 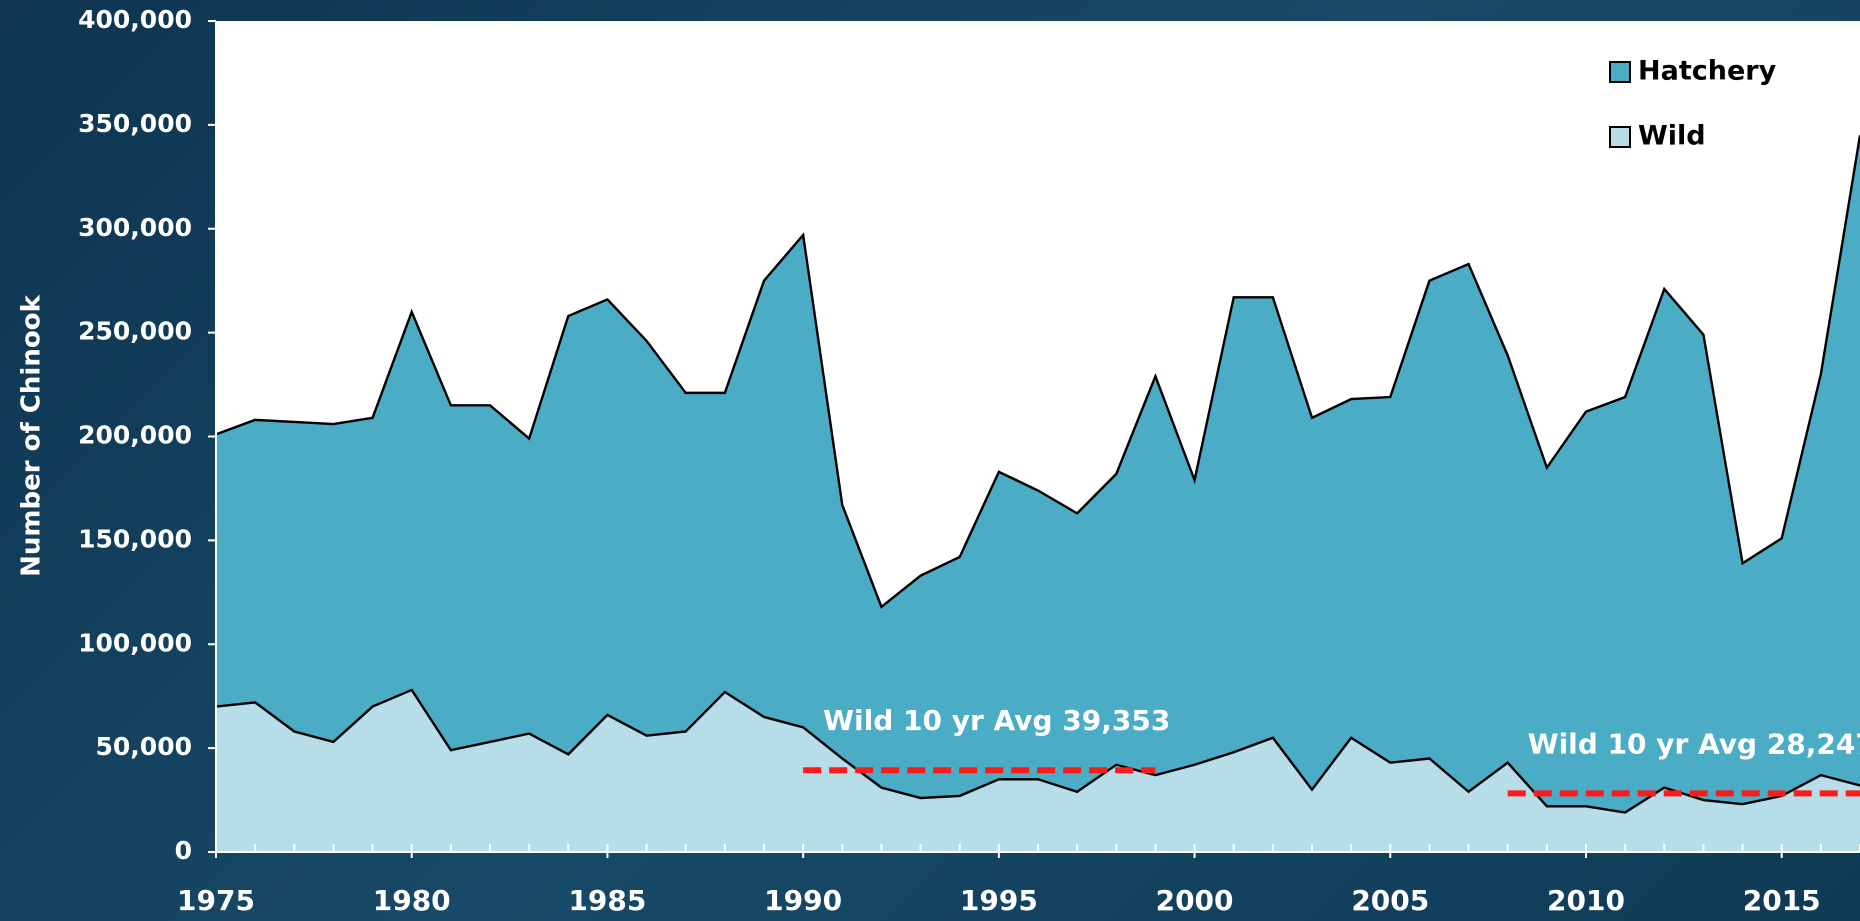 What do you see at coordinates (1694, 743) in the screenshot?
I see `avg-label: Wild 10 yr Avg 28,247` at bounding box center [1694, 743].